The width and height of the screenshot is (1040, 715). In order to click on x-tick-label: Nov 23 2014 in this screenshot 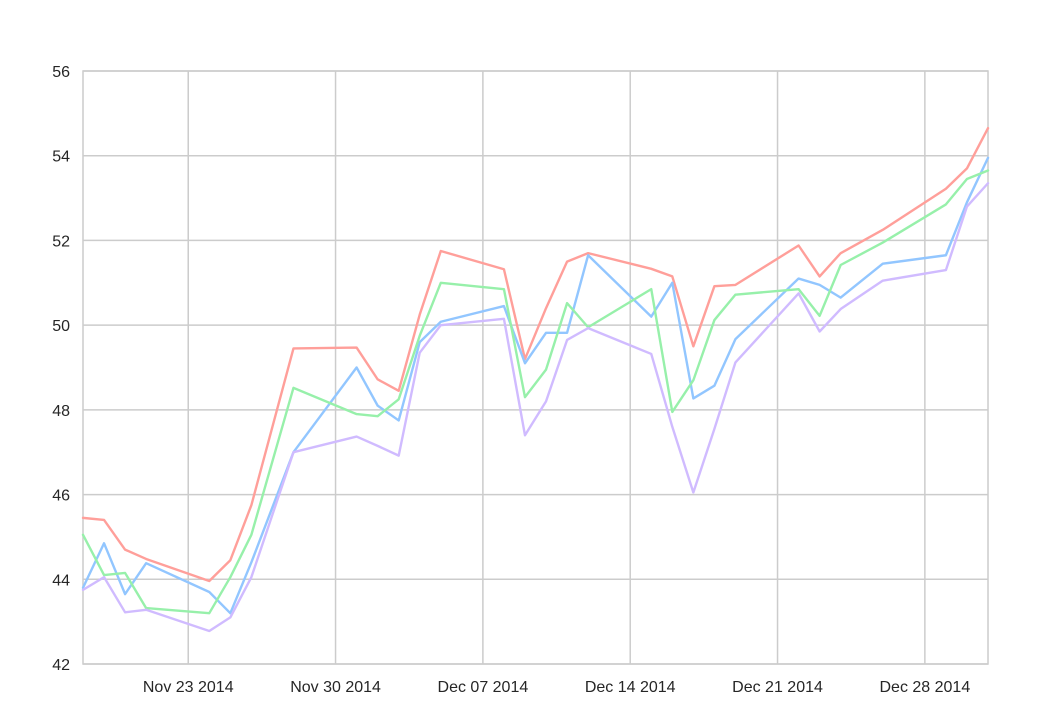, I will do `click(188, 687)`.